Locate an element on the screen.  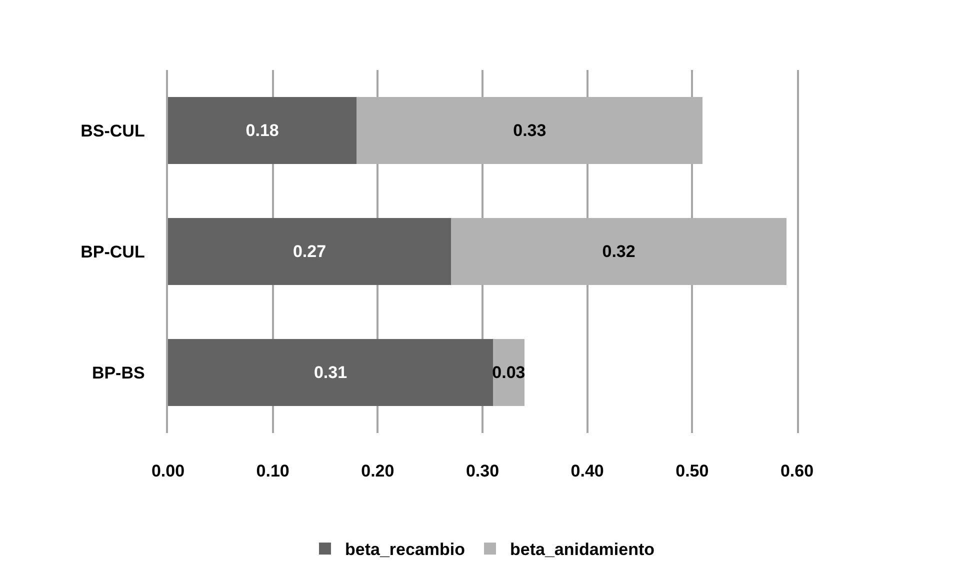
x-tick-label: 0.40 is located at coordinates (587, 470).